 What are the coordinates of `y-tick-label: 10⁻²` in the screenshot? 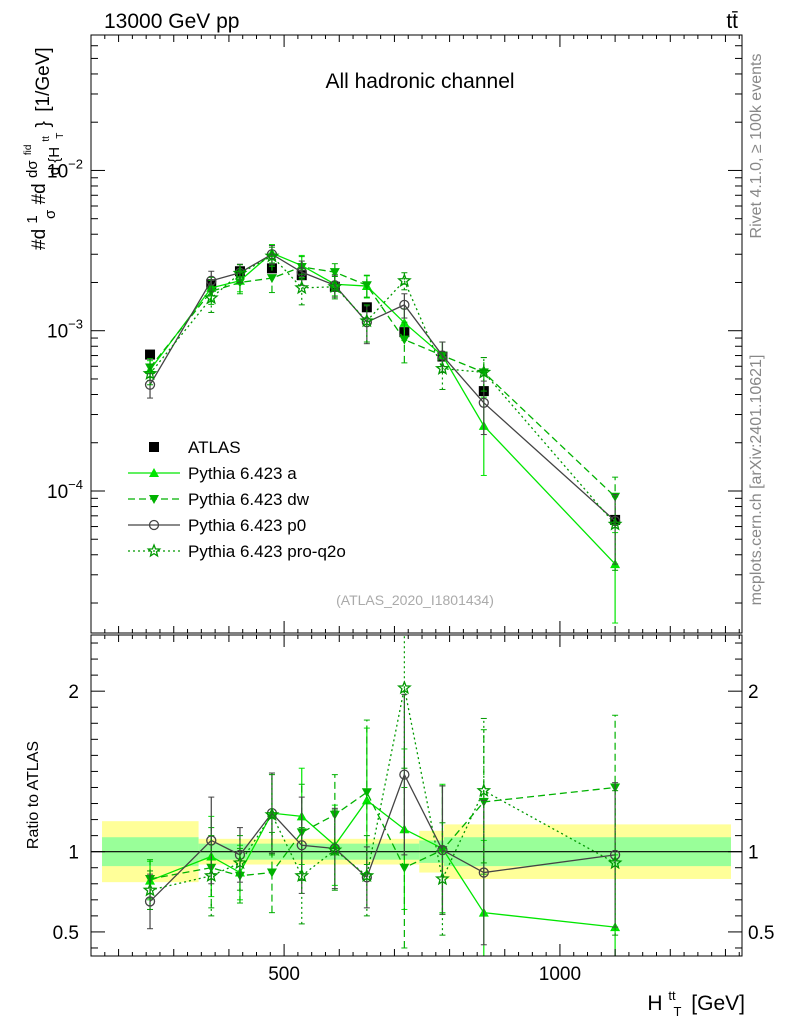 It's located at (65, 169).